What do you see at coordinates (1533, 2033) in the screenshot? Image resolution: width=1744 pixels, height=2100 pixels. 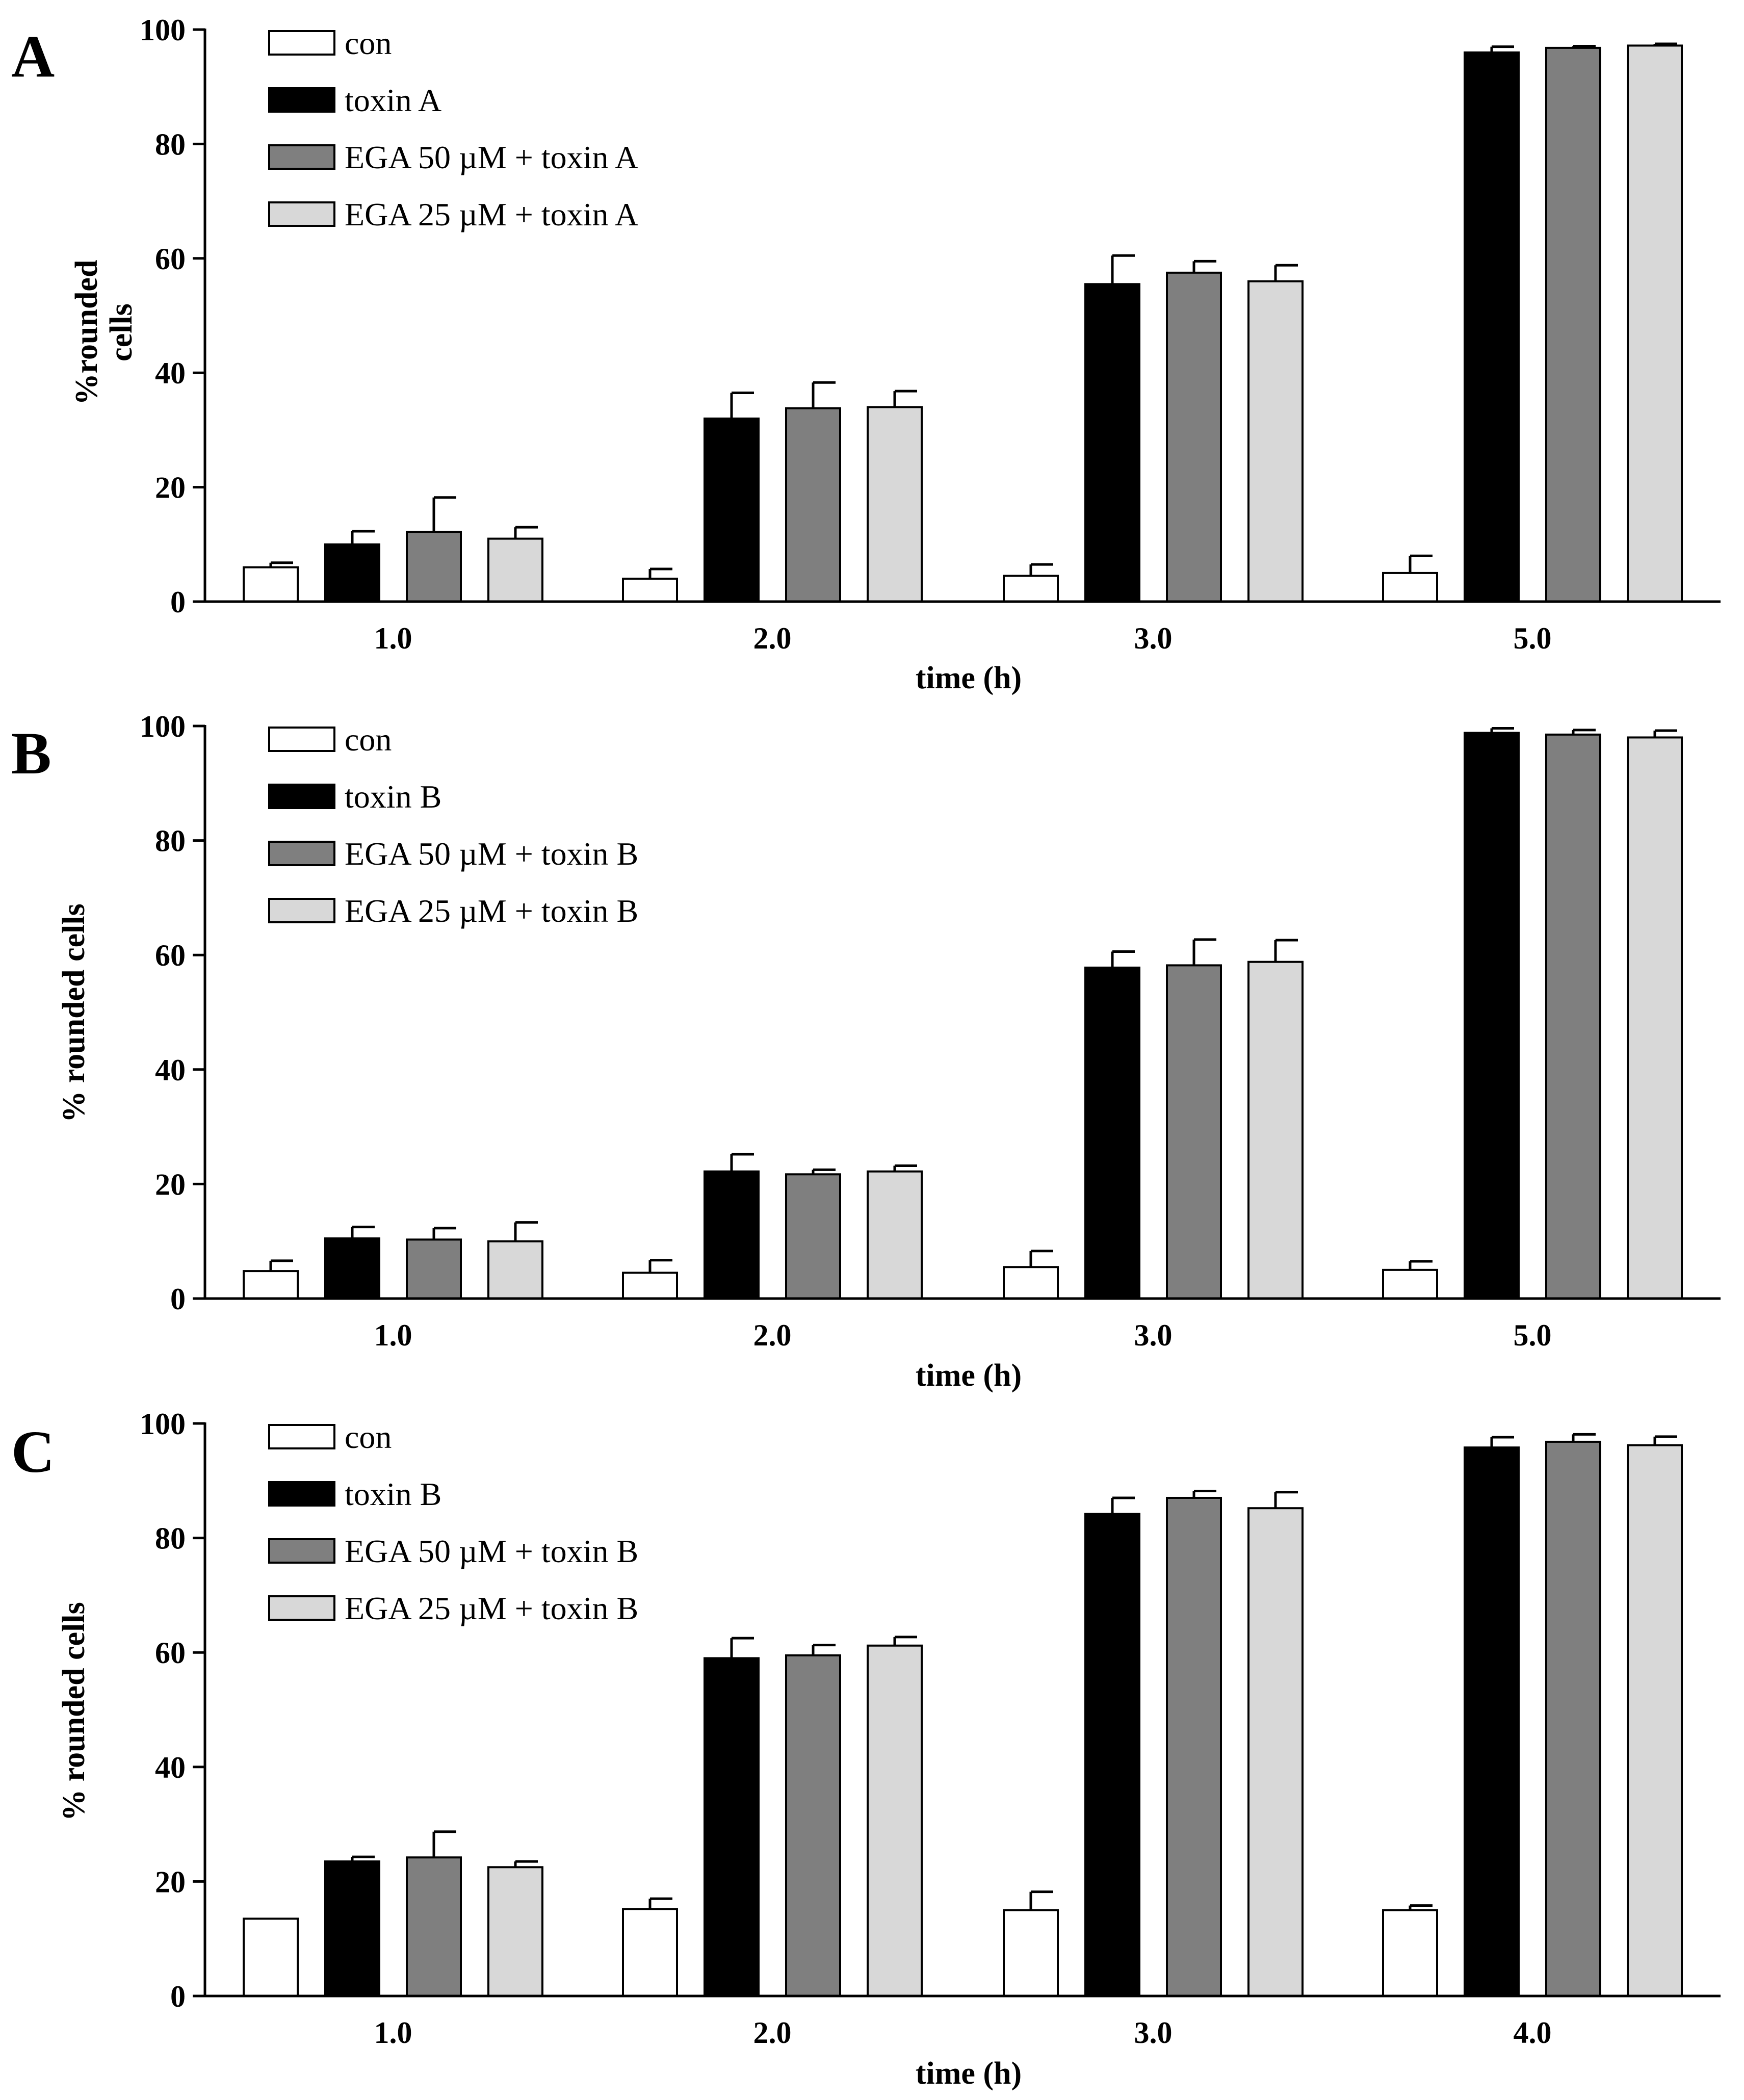 I see `x-tick-label: 4.0` at bounding box center [1533, 2033].